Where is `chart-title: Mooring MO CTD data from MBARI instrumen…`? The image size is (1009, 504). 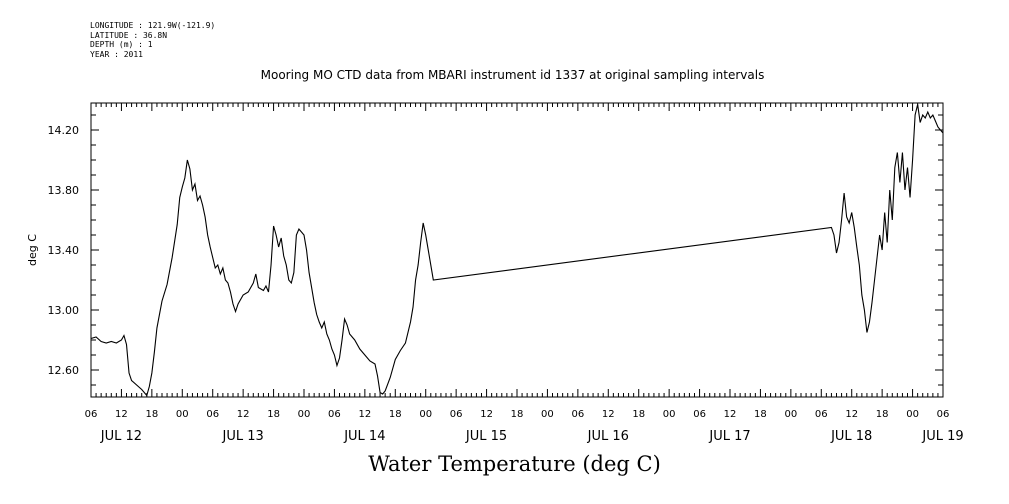 chart-title: Mooring MO CTD data from MBARI instrumen… is located at coordinates (512, 75).